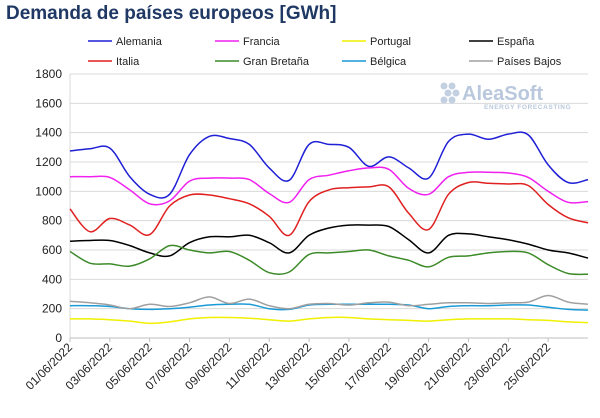  What do you see at coordinates (390, 42) in the screenshot?
I see `legend-label: Portugal` at bounding box center [390, 42].